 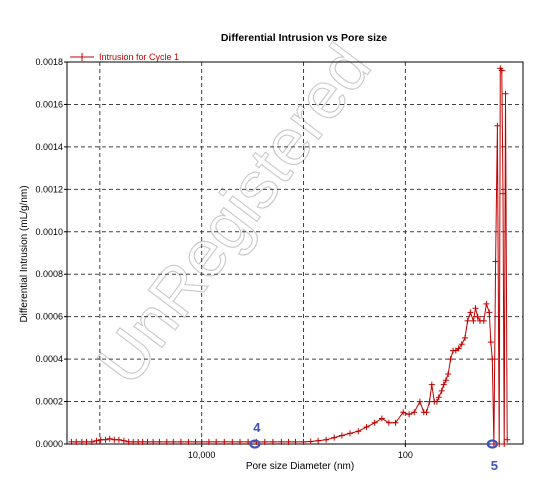 What do you see at coordinates (49, 232) in the screenshot?
I see `y-tick-label: 0.0010` at bounding box center [49, 232].